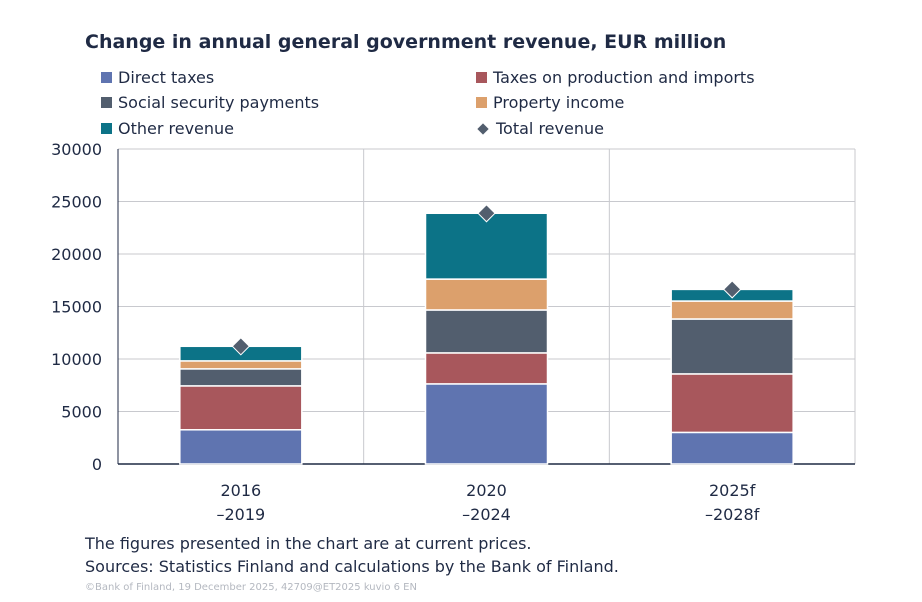 The height and width of the screenshot is (602, 922). I want to click on legend-social-security: Social security payments, so click(210, 102).